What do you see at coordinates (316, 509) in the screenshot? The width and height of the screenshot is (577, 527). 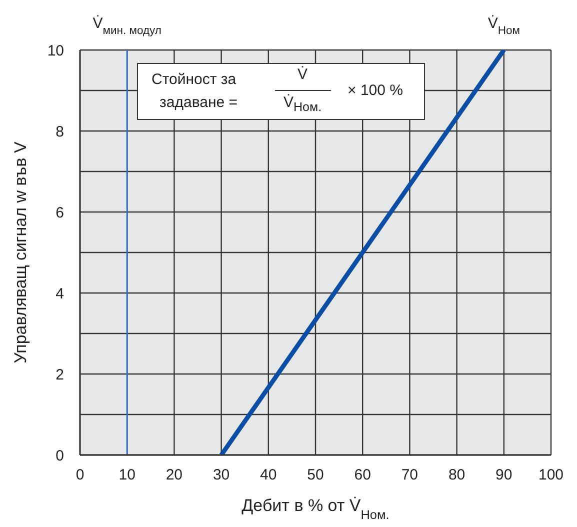 I see `x-axis-title: Дебит в % от V̇$_{Ном.}$` at bounding box center [316, 509].